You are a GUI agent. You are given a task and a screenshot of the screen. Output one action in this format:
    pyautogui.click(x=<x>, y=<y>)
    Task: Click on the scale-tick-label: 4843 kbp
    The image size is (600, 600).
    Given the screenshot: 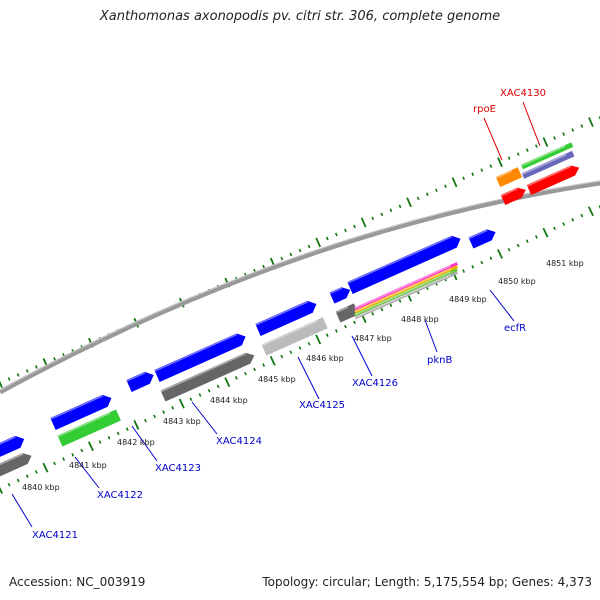 What is the action you would take?
    pyautogui.click(x=182, y=421)
    